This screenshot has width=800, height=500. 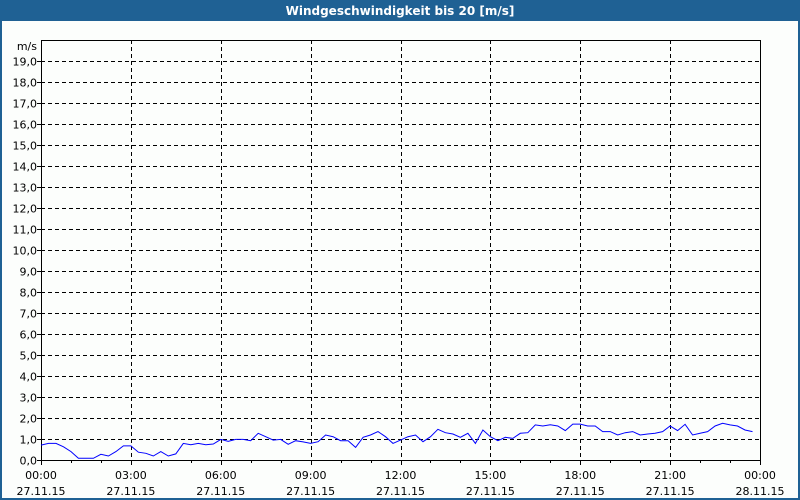 What do you see at coordinates (29, 440) in the screenshot?
I see `y-tick-label: 1,0` at bounding box center [29, 440].